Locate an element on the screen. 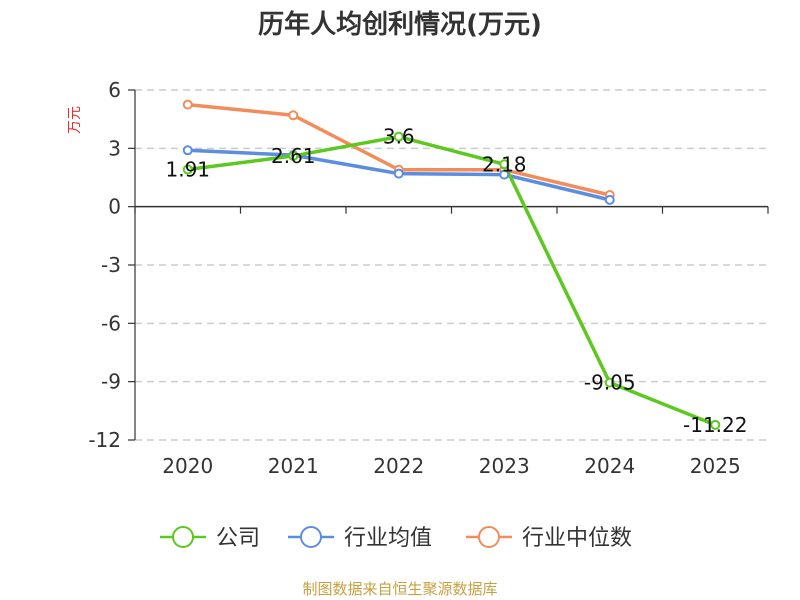  x-tick-label: 2025 is located at coordinates (715, 466).